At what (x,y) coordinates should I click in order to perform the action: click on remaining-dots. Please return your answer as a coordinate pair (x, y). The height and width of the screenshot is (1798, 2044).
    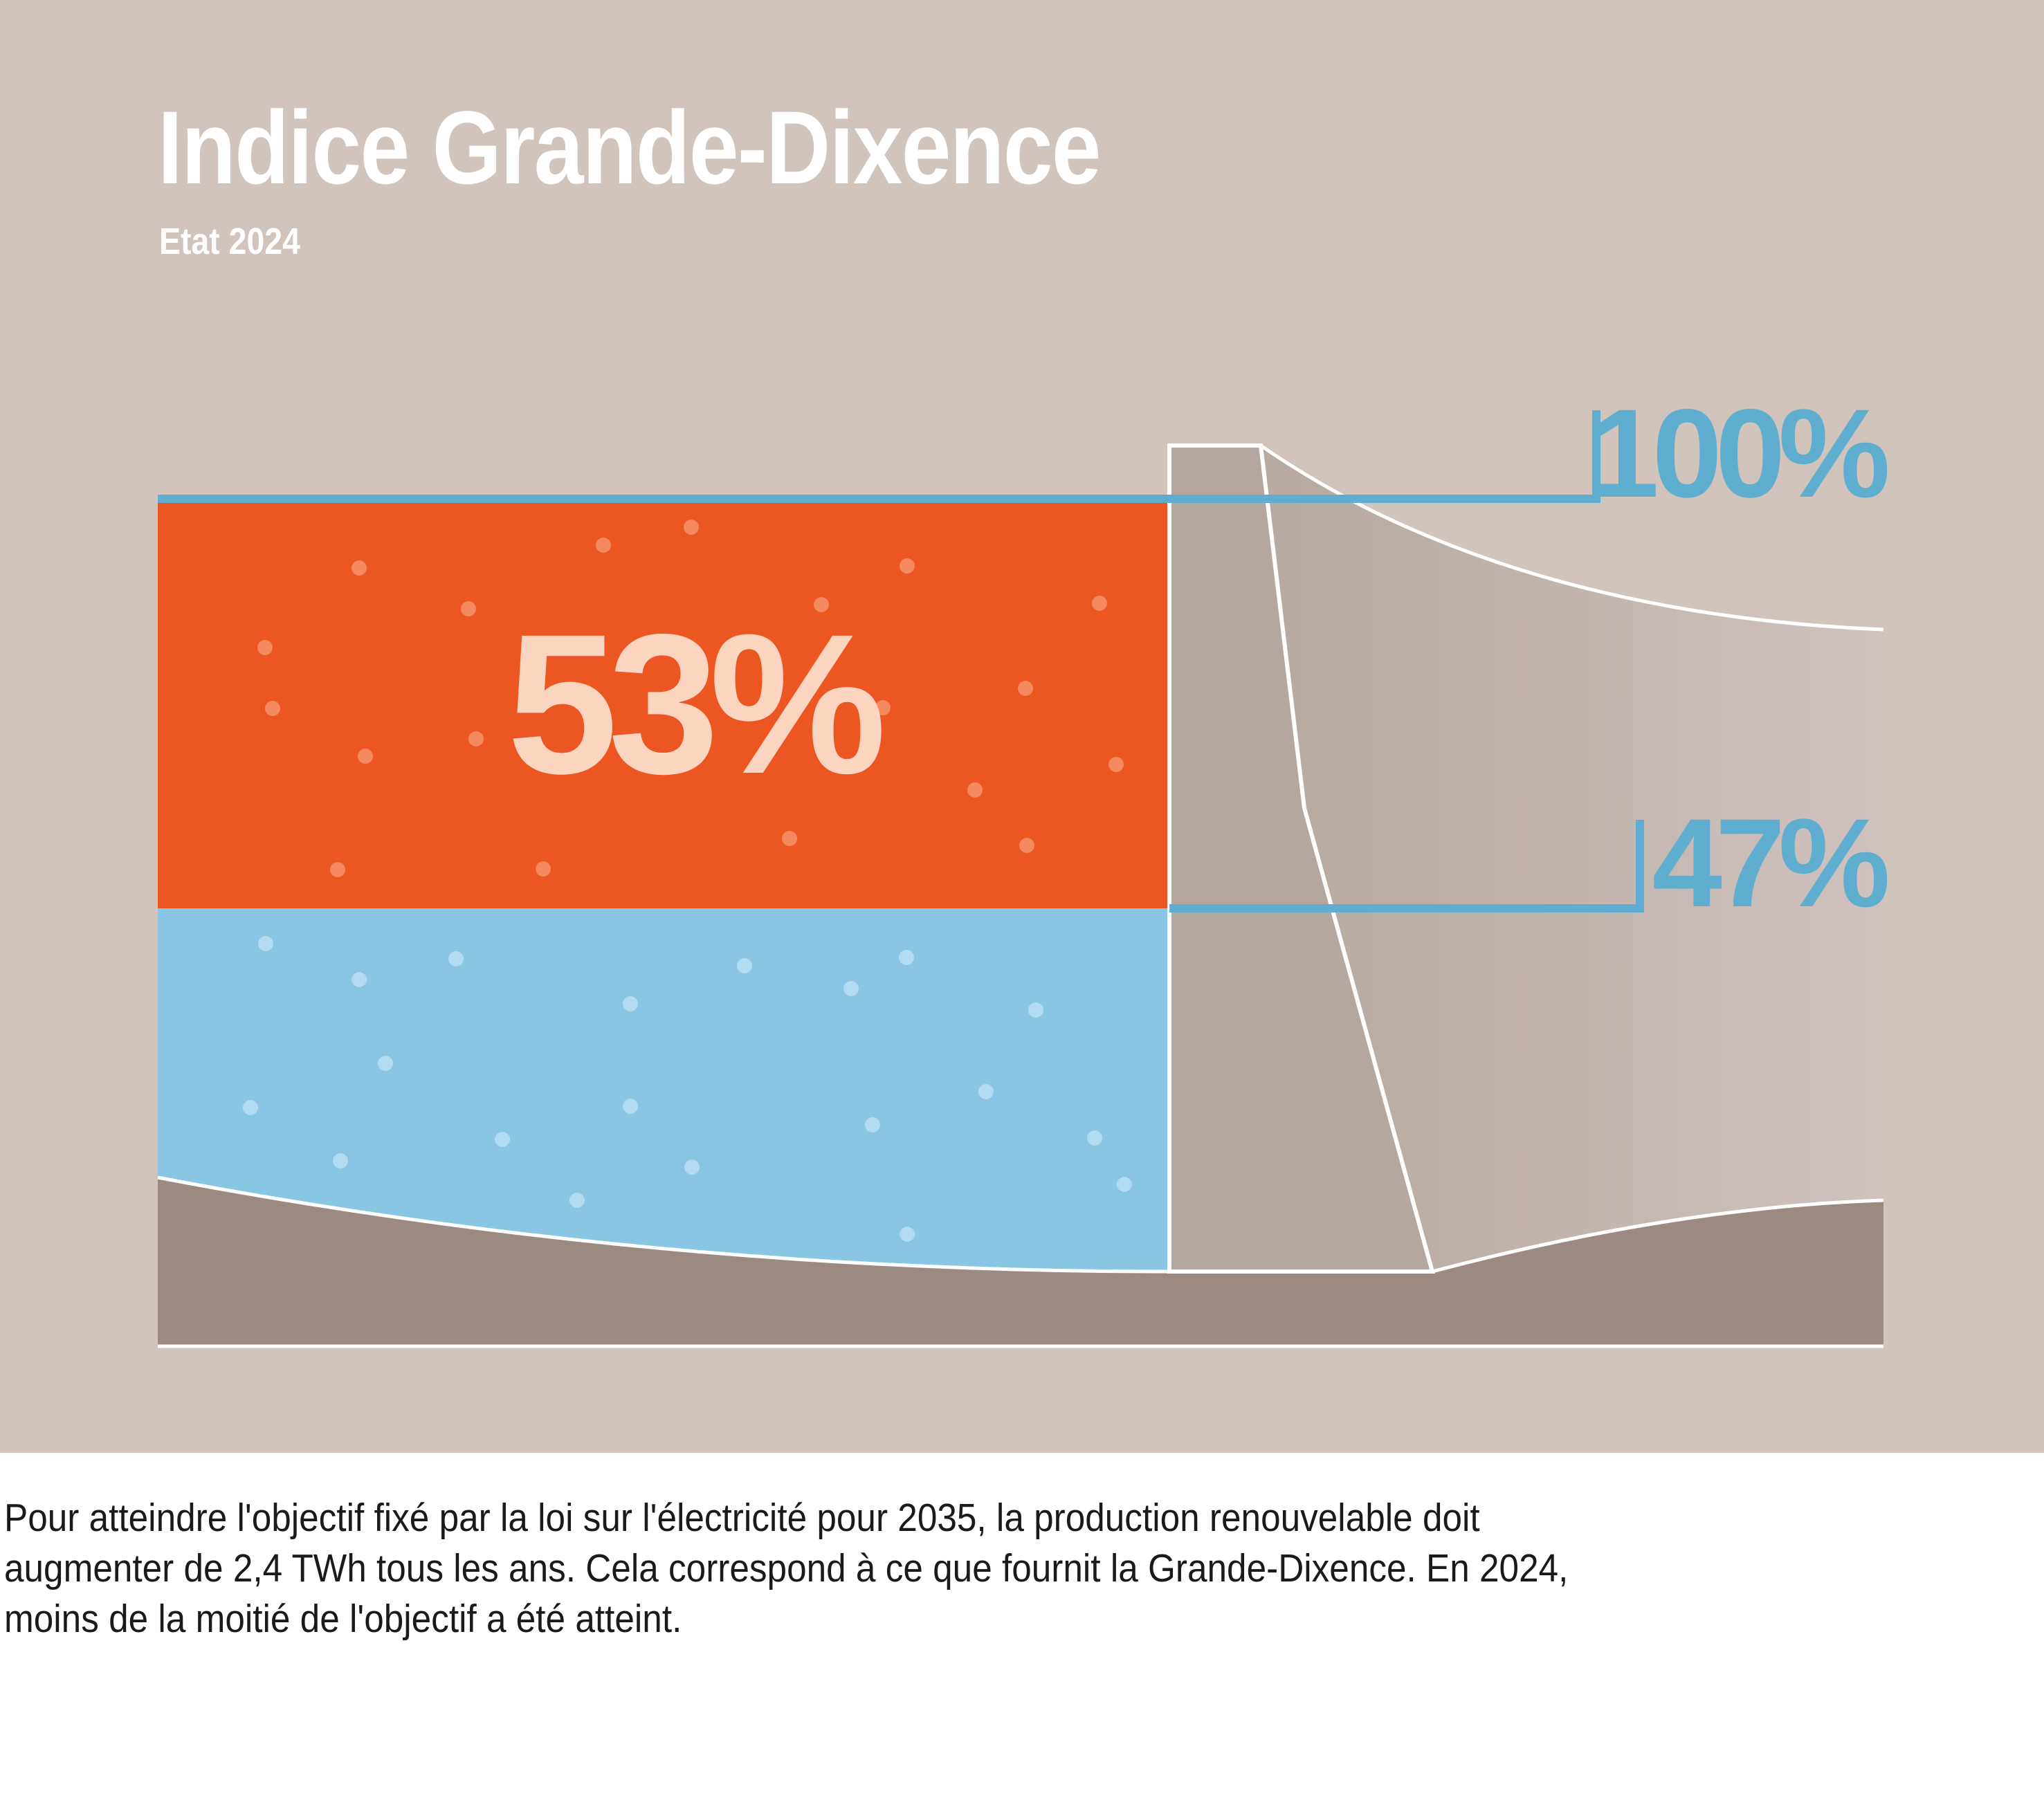
    Looking at the image, I should click on (690, 698).